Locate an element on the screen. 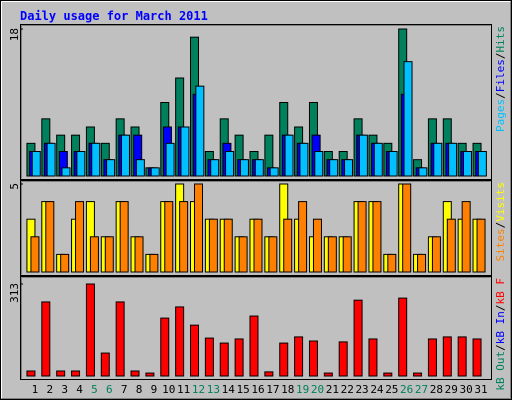 The image size is (512, 400). legend-entry: kB In is located at coordinates (500, 327).